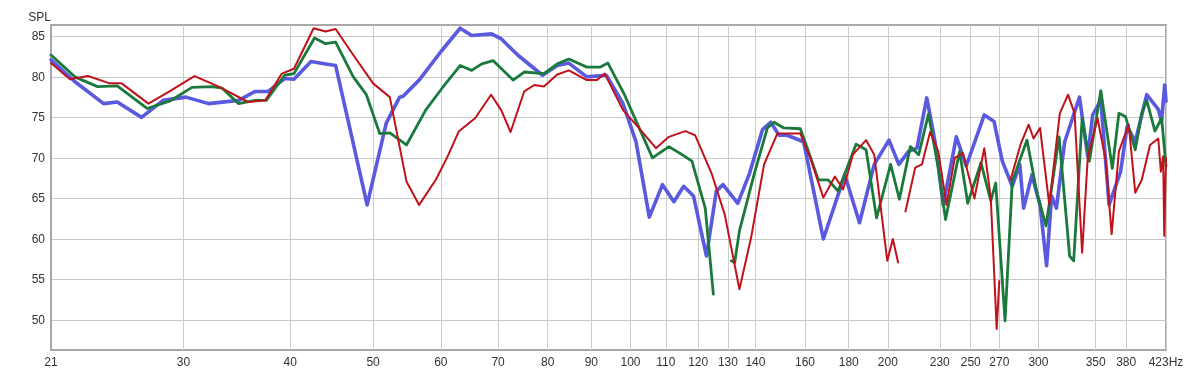 This screenshot has width=1200, height=382. I want to click on x-tick-label: 140, so click(755, 362).